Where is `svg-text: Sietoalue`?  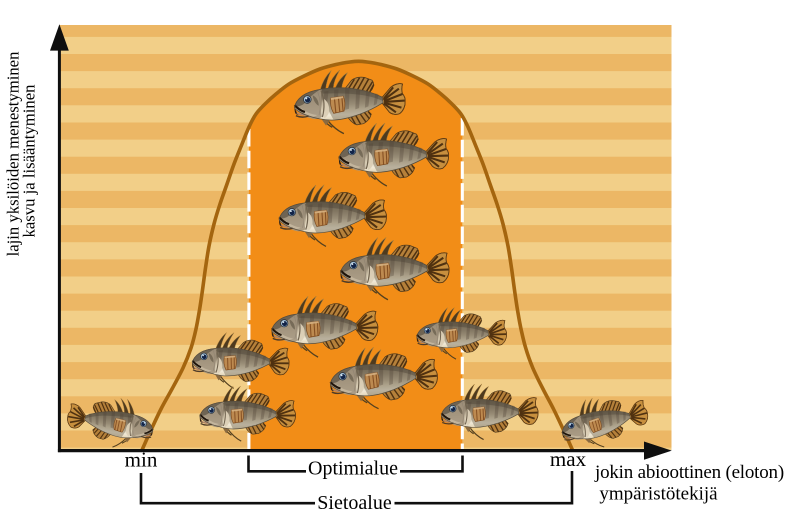
svg-text: Sietoalue is located at coordinates (354, 503).